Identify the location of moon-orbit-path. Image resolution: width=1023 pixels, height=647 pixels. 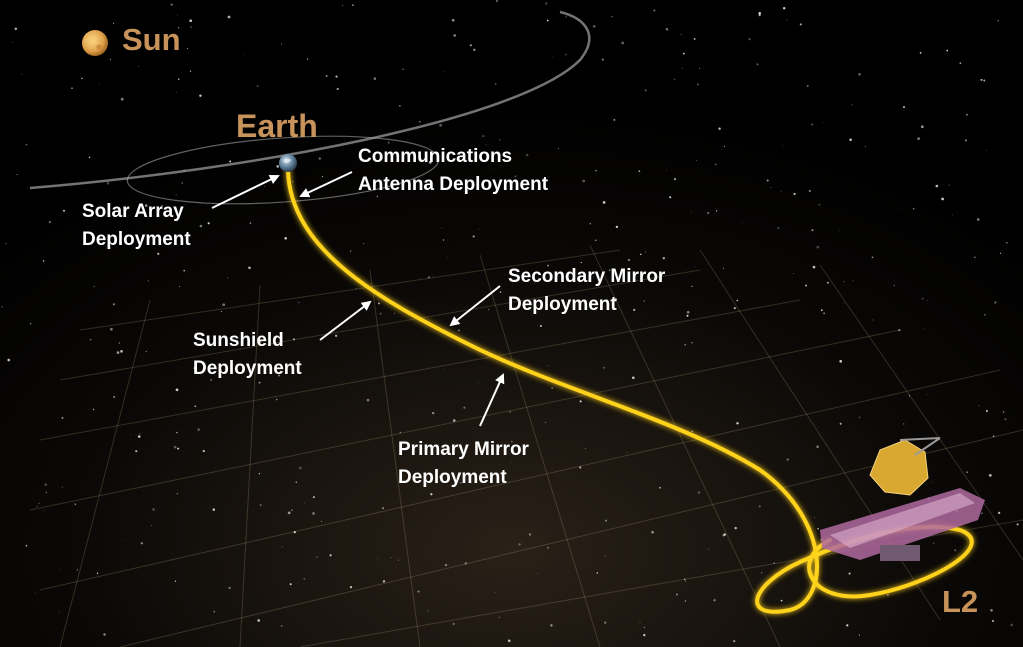
(283, 170).